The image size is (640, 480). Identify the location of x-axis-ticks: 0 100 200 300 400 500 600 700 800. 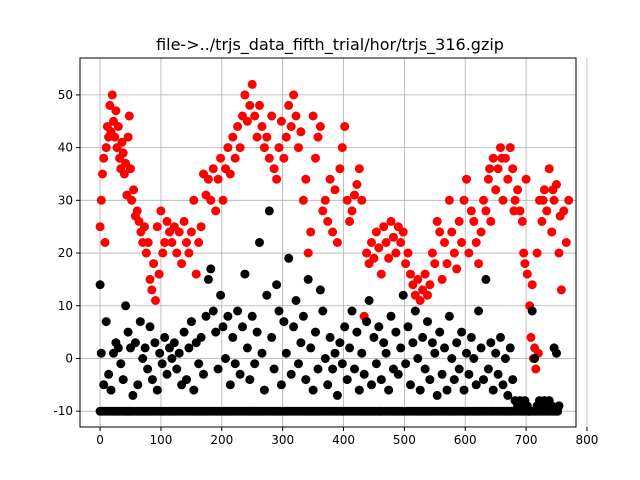
(347, 437).